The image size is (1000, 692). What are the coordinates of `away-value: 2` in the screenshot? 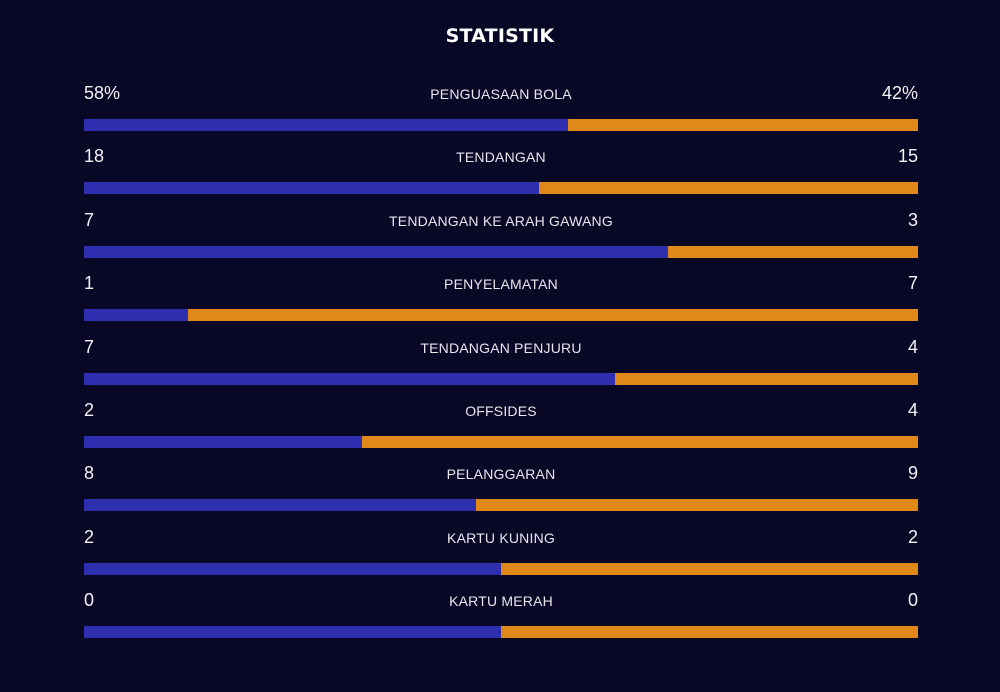 It's located at (912, 536).